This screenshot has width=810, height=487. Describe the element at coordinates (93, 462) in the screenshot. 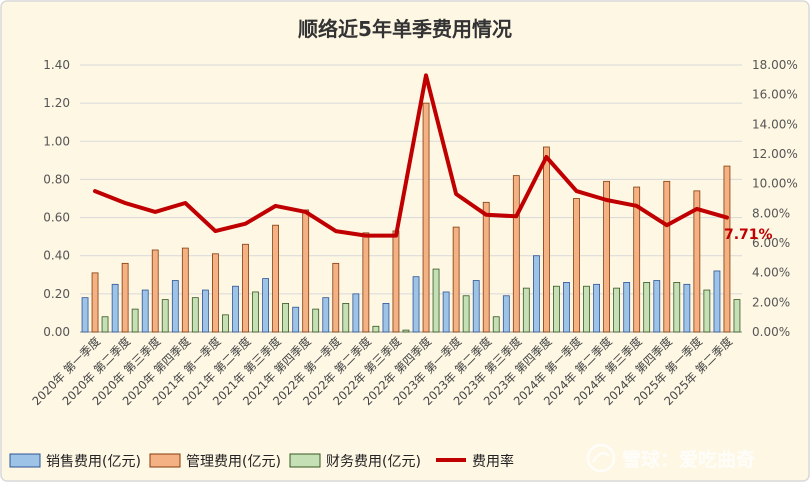

I see `legend-label-sales: 销售费用(亿元)` at that location.